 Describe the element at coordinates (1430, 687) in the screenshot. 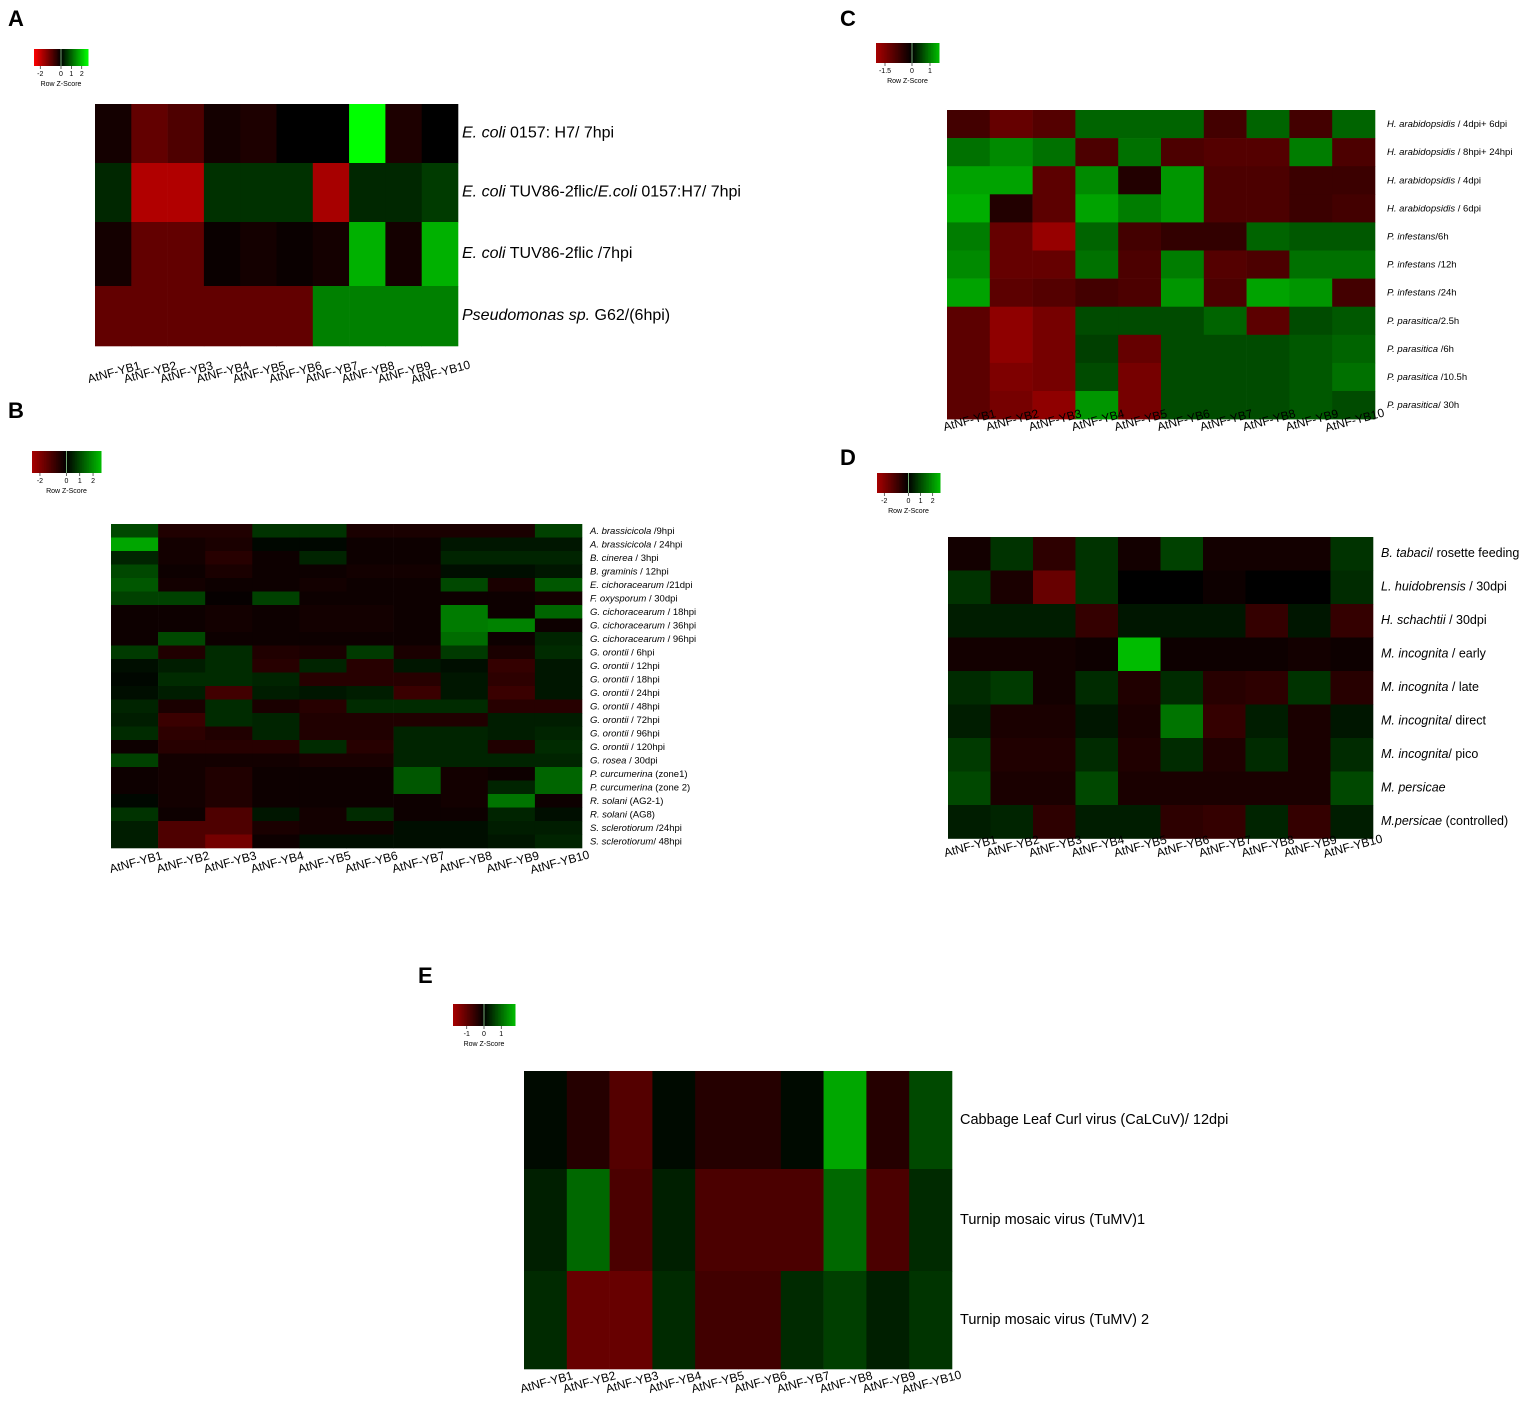

I see `row-label: M. incognita / late` at that location.